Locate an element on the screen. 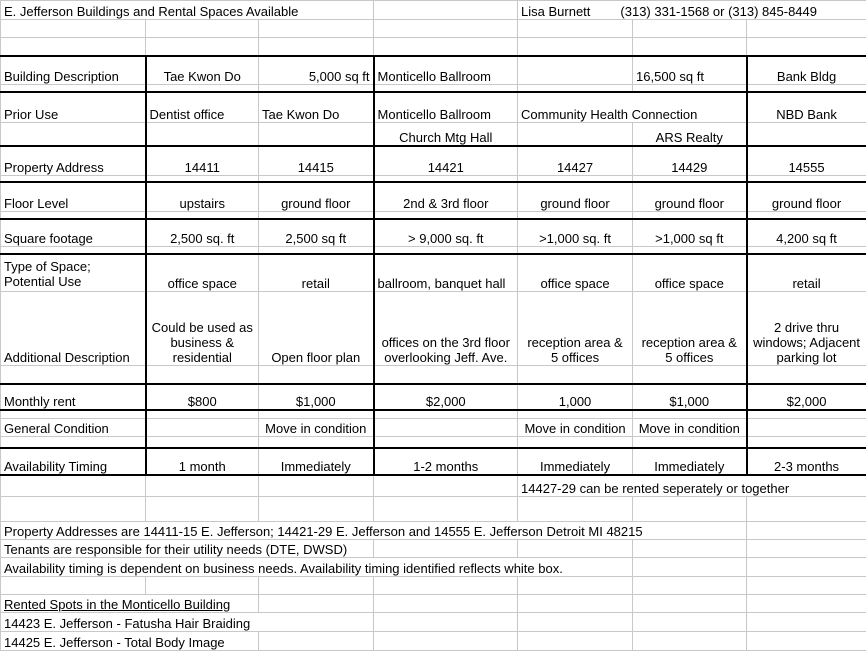 The height and width of the screenshot is (651, 866). row-label: Availability Timing is located at coordinates (73, 461).